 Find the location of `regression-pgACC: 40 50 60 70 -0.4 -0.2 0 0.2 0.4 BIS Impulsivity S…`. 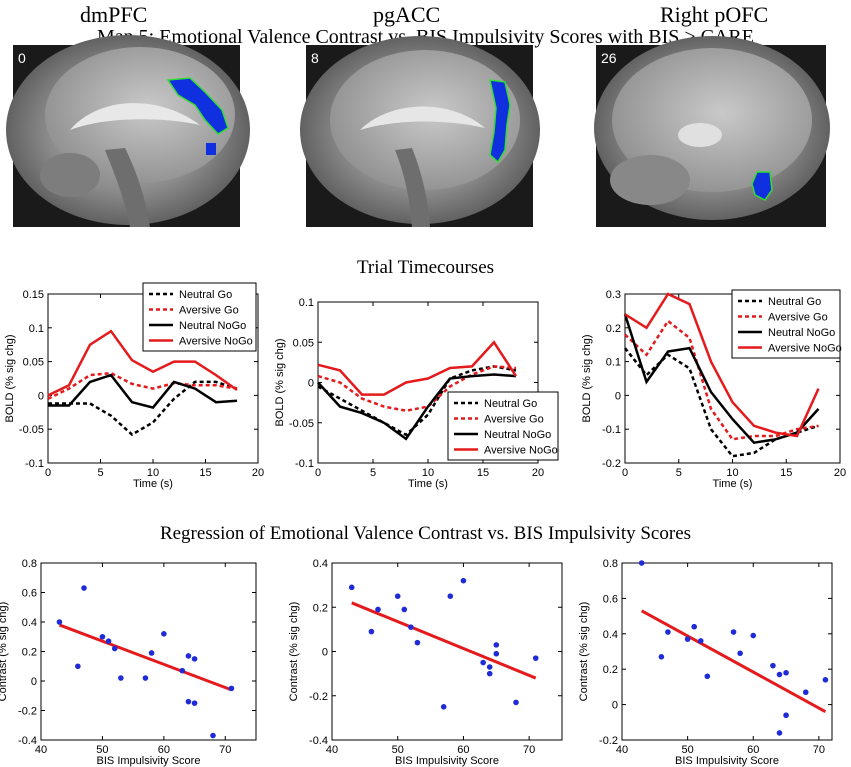

regression-pgACC: 40 50 60 70 -0.4 -0.2 0 0.2 0.4 BIS Impulsivity S… is located at coordinates (425, 662).